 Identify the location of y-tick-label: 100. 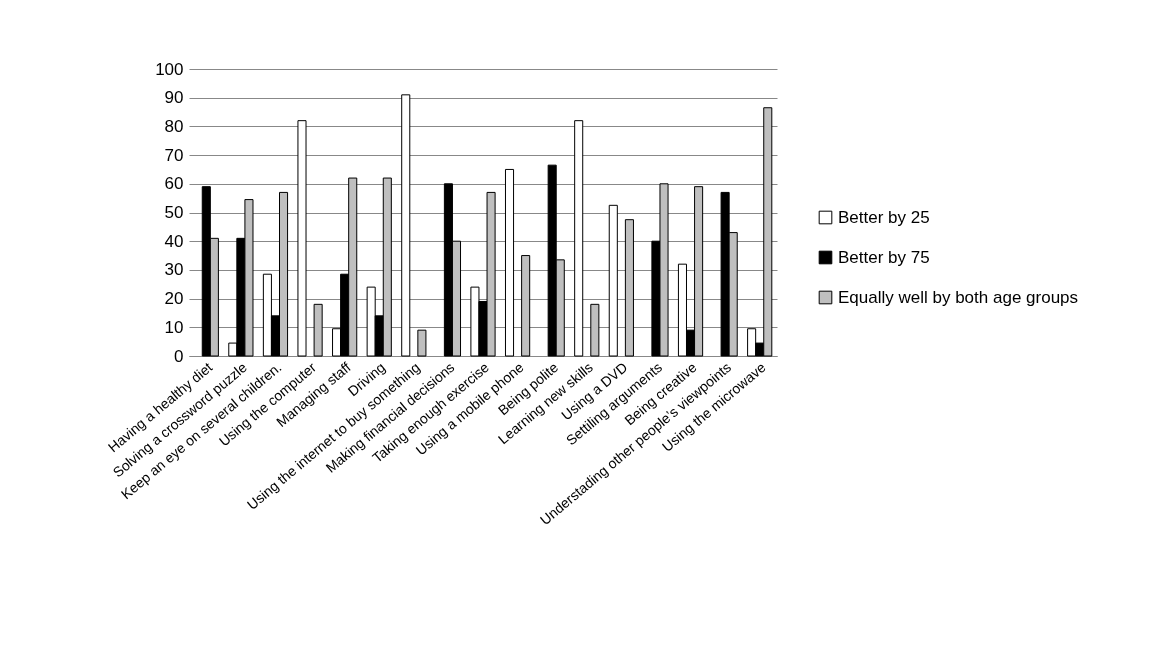
(169, 69).